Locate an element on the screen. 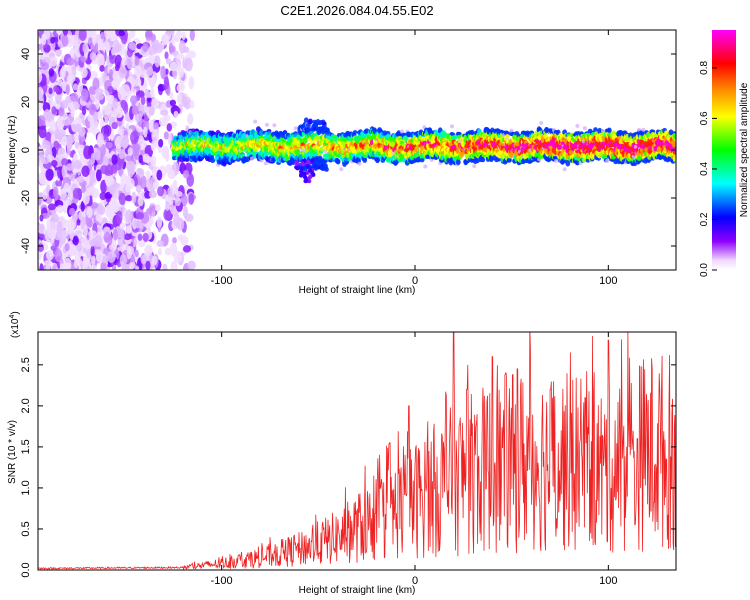 The width and height of the screenshot is (750, 600). snr-x-tick-label: -100 is located at coordinates (222, 581).